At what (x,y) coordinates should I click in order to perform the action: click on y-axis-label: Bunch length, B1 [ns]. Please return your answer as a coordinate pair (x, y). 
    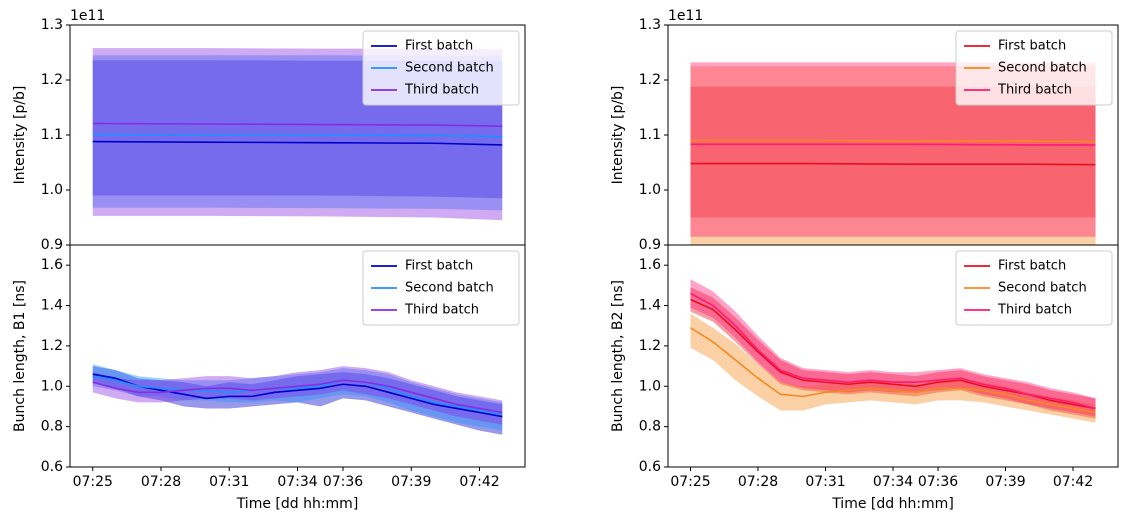
    Looking at the image, I should click on (20, 356).